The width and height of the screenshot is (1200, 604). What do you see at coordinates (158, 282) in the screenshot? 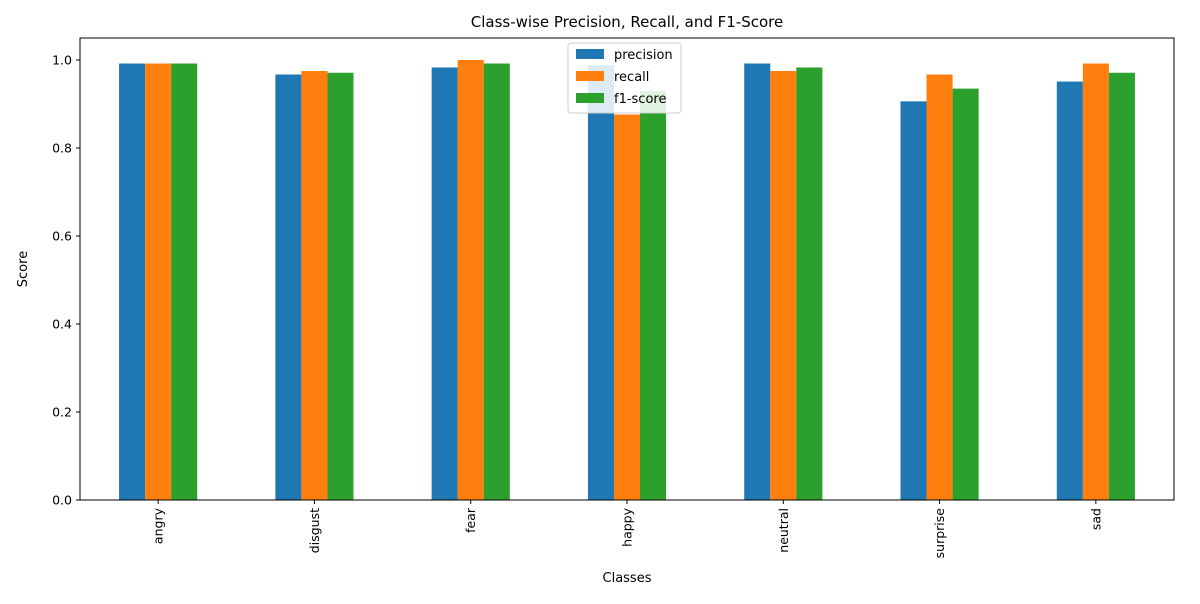
I see `bar-recall-angry` at bounding box center [158, 282].